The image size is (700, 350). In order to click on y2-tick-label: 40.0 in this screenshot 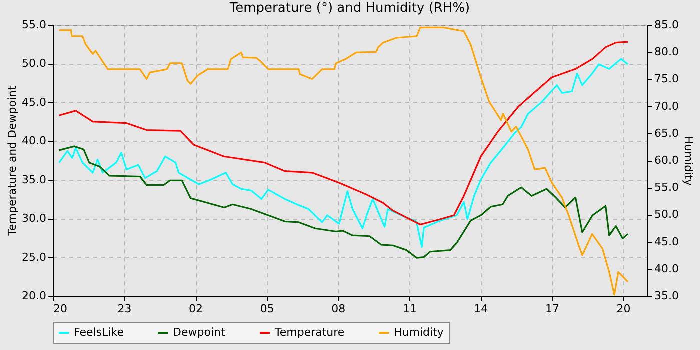, I will do `click(666, 269)`.